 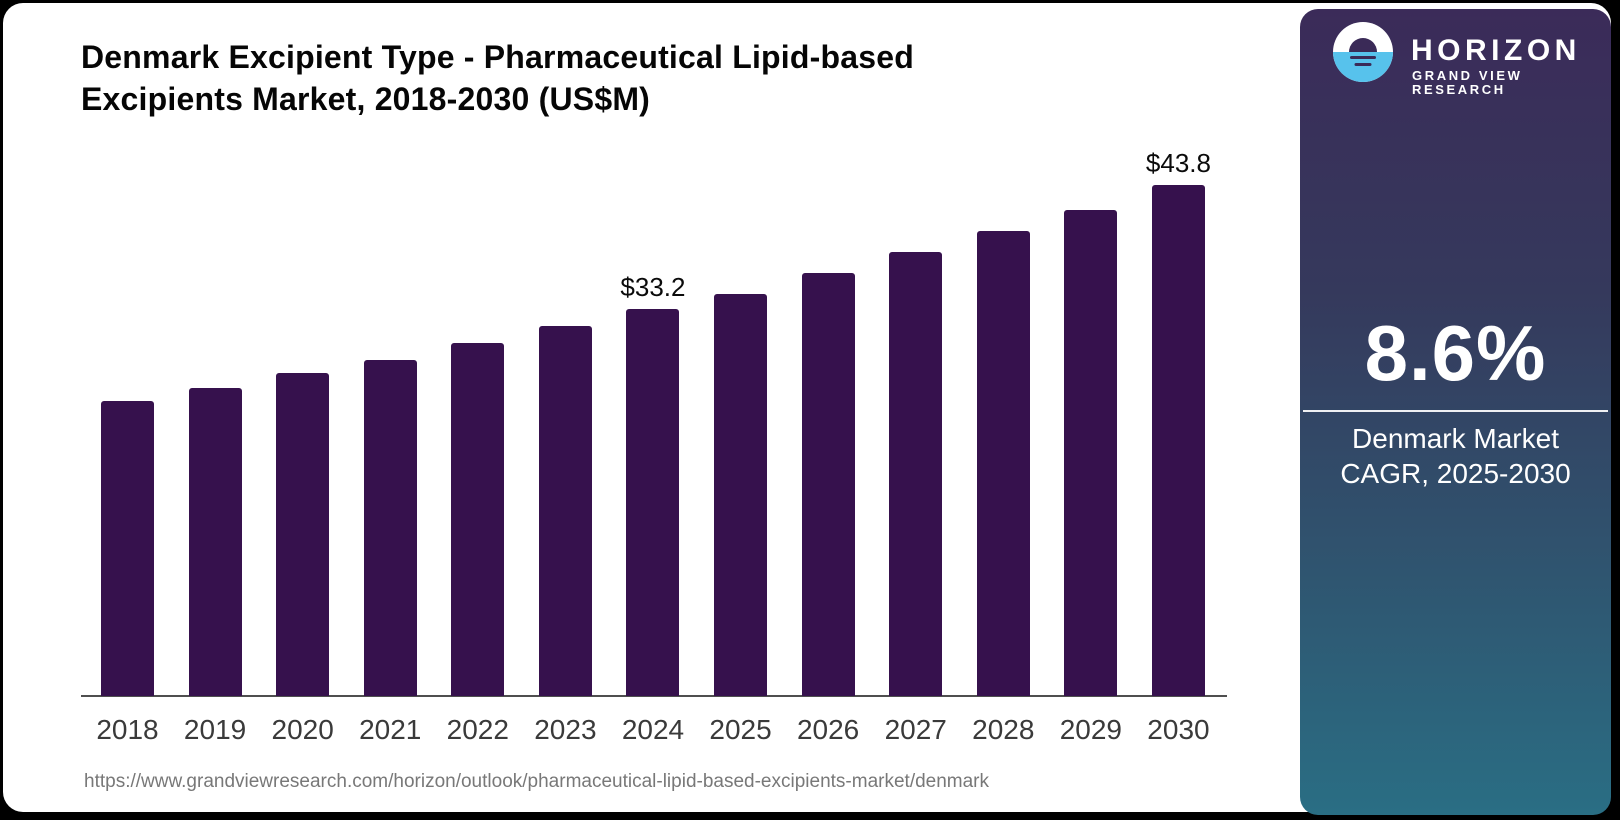 What do you see at coordinates (1091, 729) in the screenshot?
I see `x-tick-2029: 2029` at bounding box center [1091, 729].